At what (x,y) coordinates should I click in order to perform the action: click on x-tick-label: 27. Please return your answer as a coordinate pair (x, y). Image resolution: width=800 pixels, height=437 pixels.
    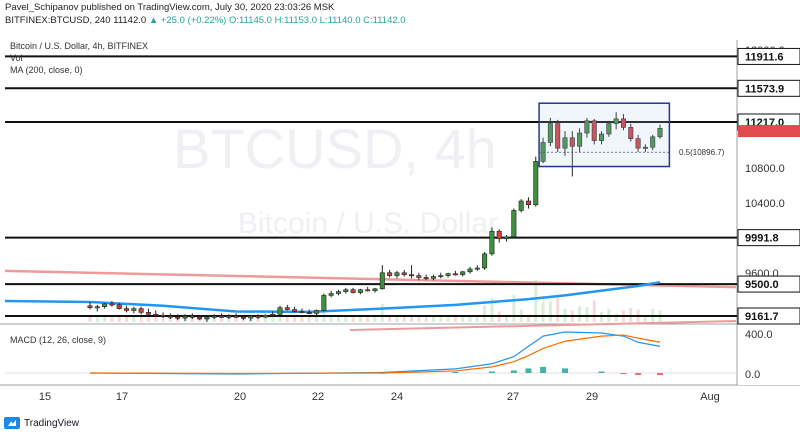
    Looking at the image, I should click on (513, 397).